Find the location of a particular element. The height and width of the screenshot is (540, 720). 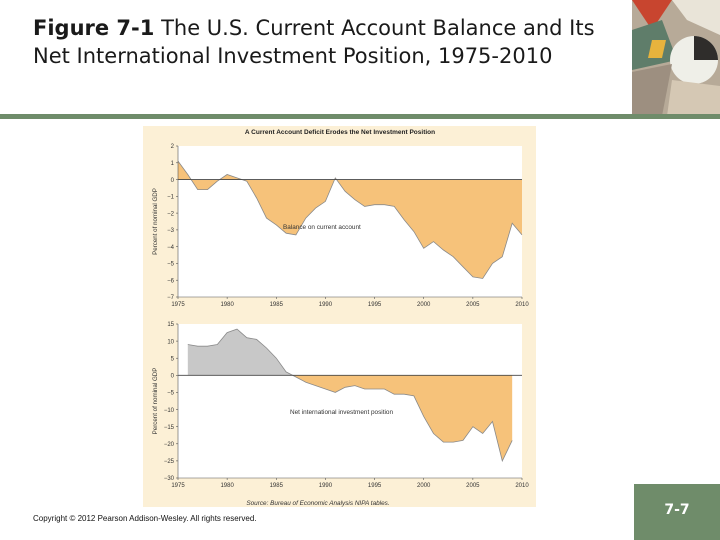

series-annotation: Balance on current account is located at coordinates (322, 227).